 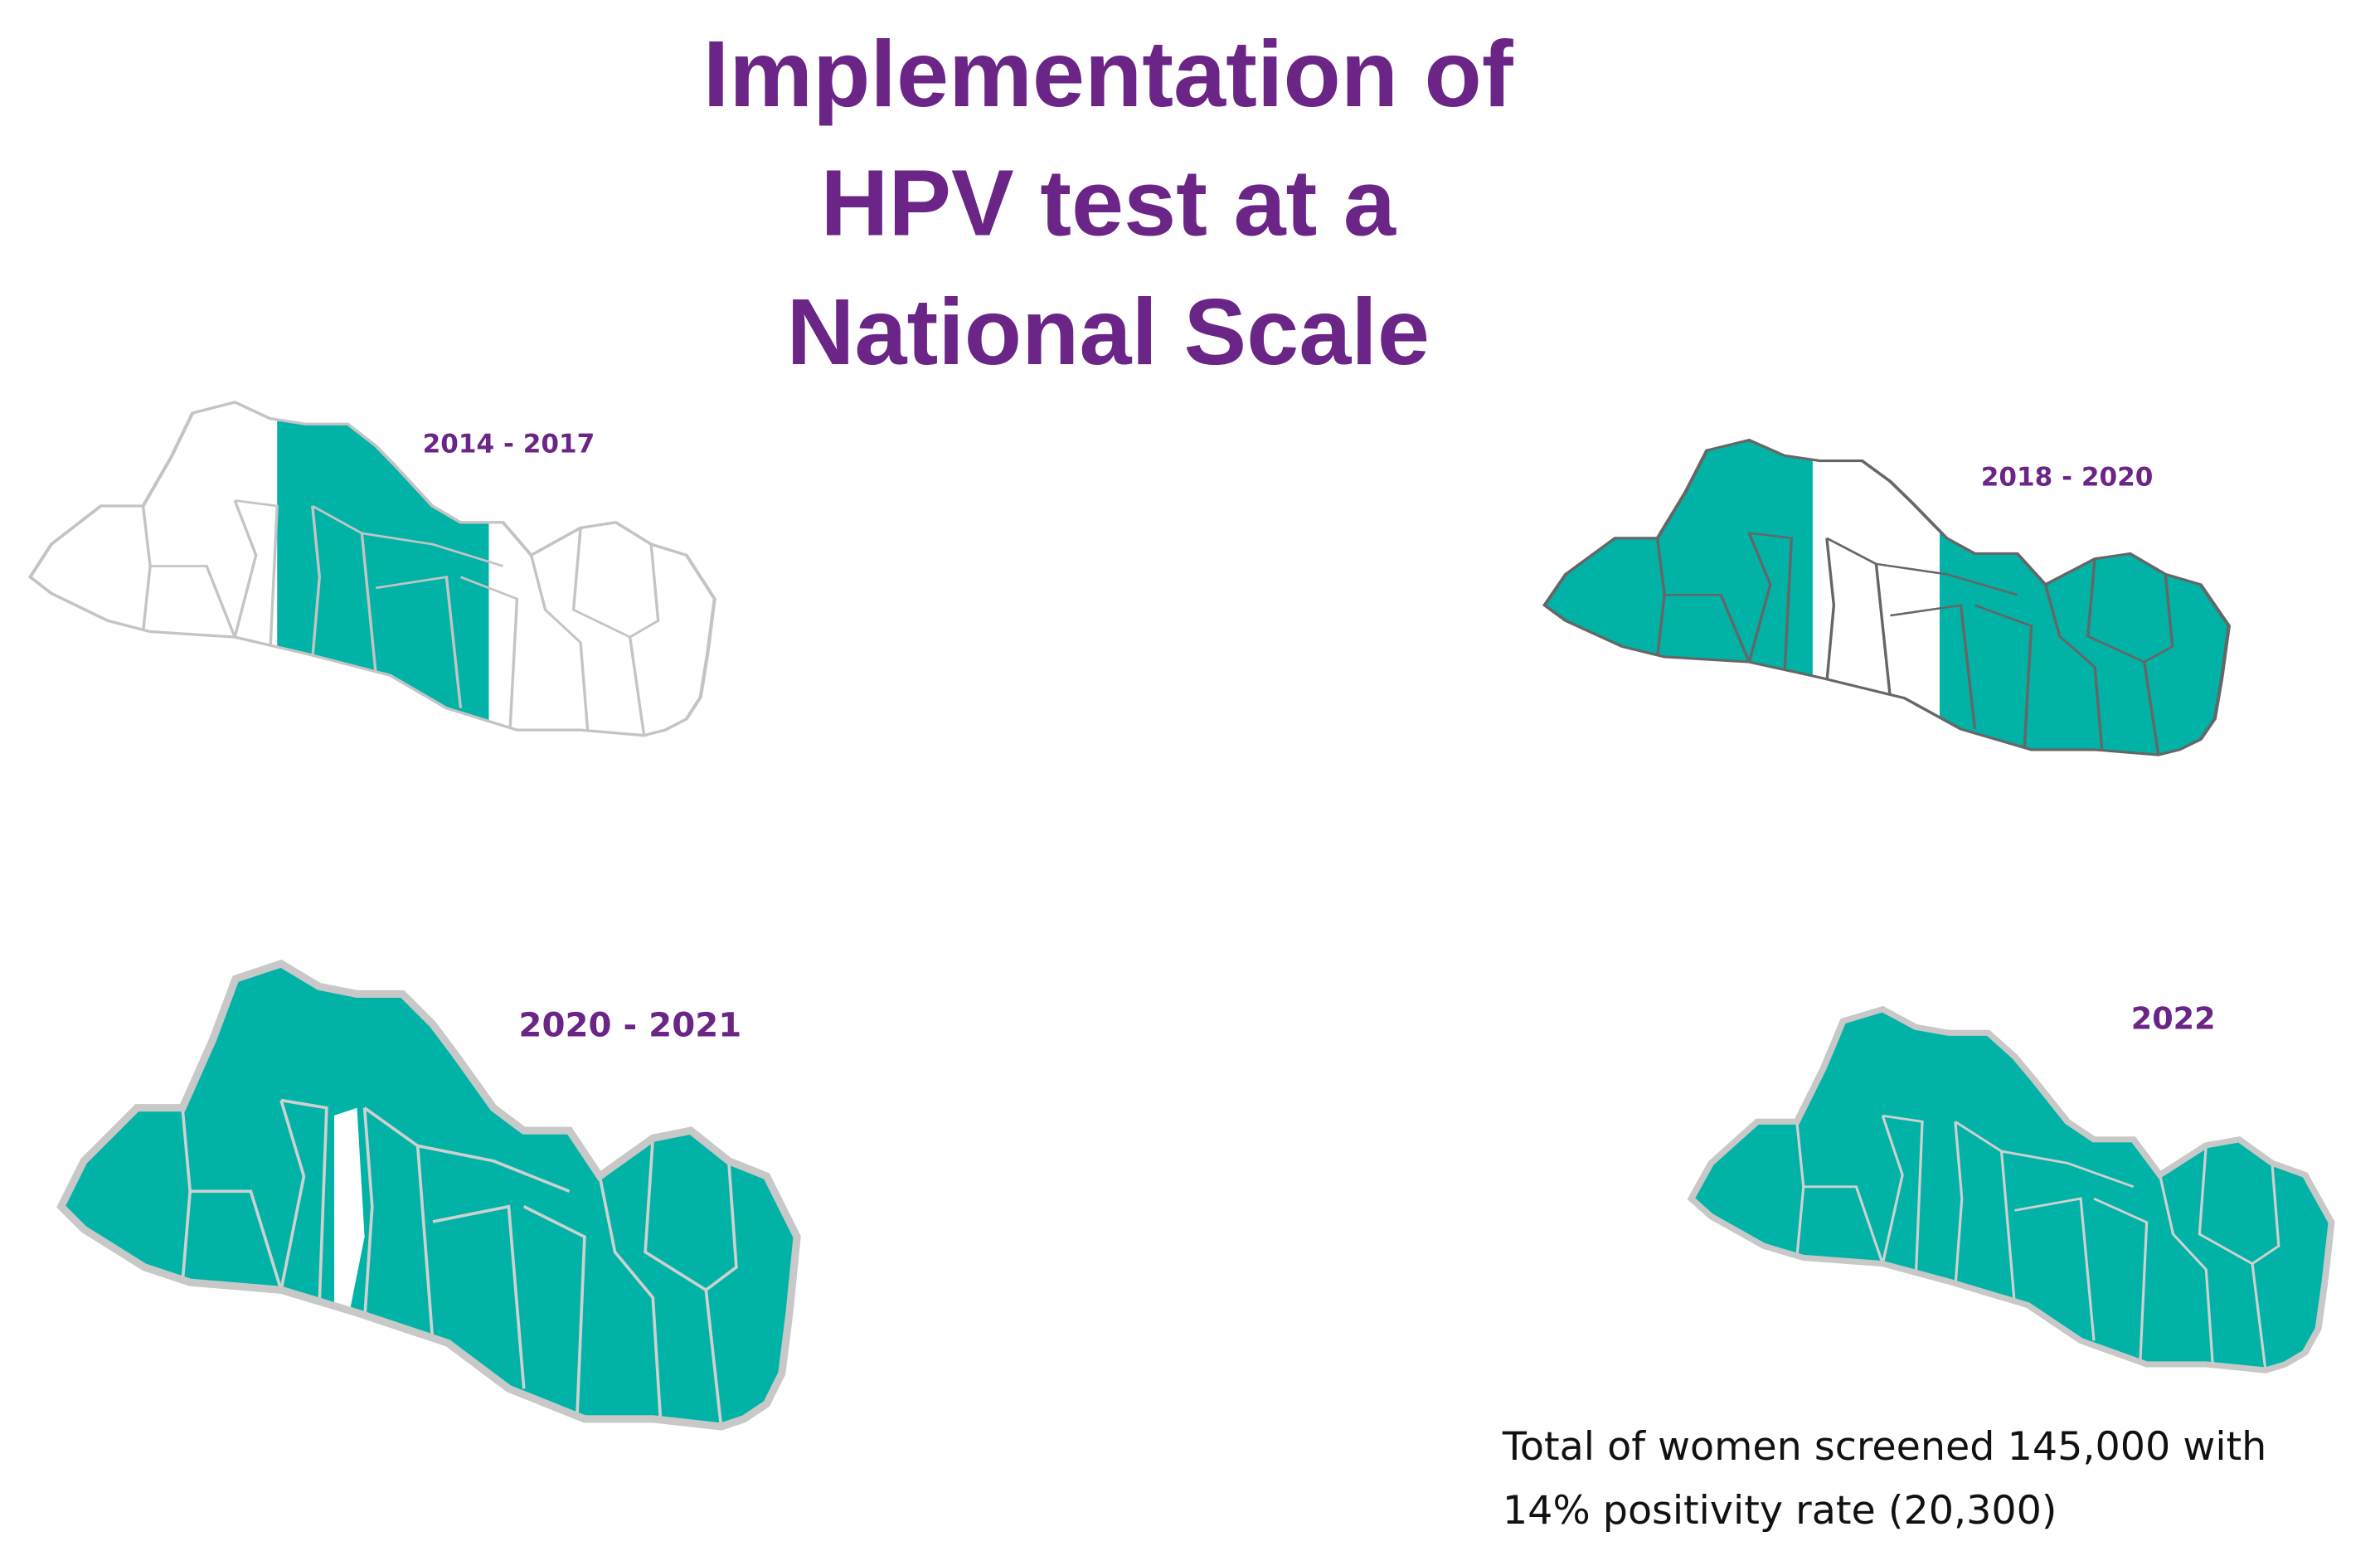 I want to click on title-line: National Scale, so click(x=1107, y=332).